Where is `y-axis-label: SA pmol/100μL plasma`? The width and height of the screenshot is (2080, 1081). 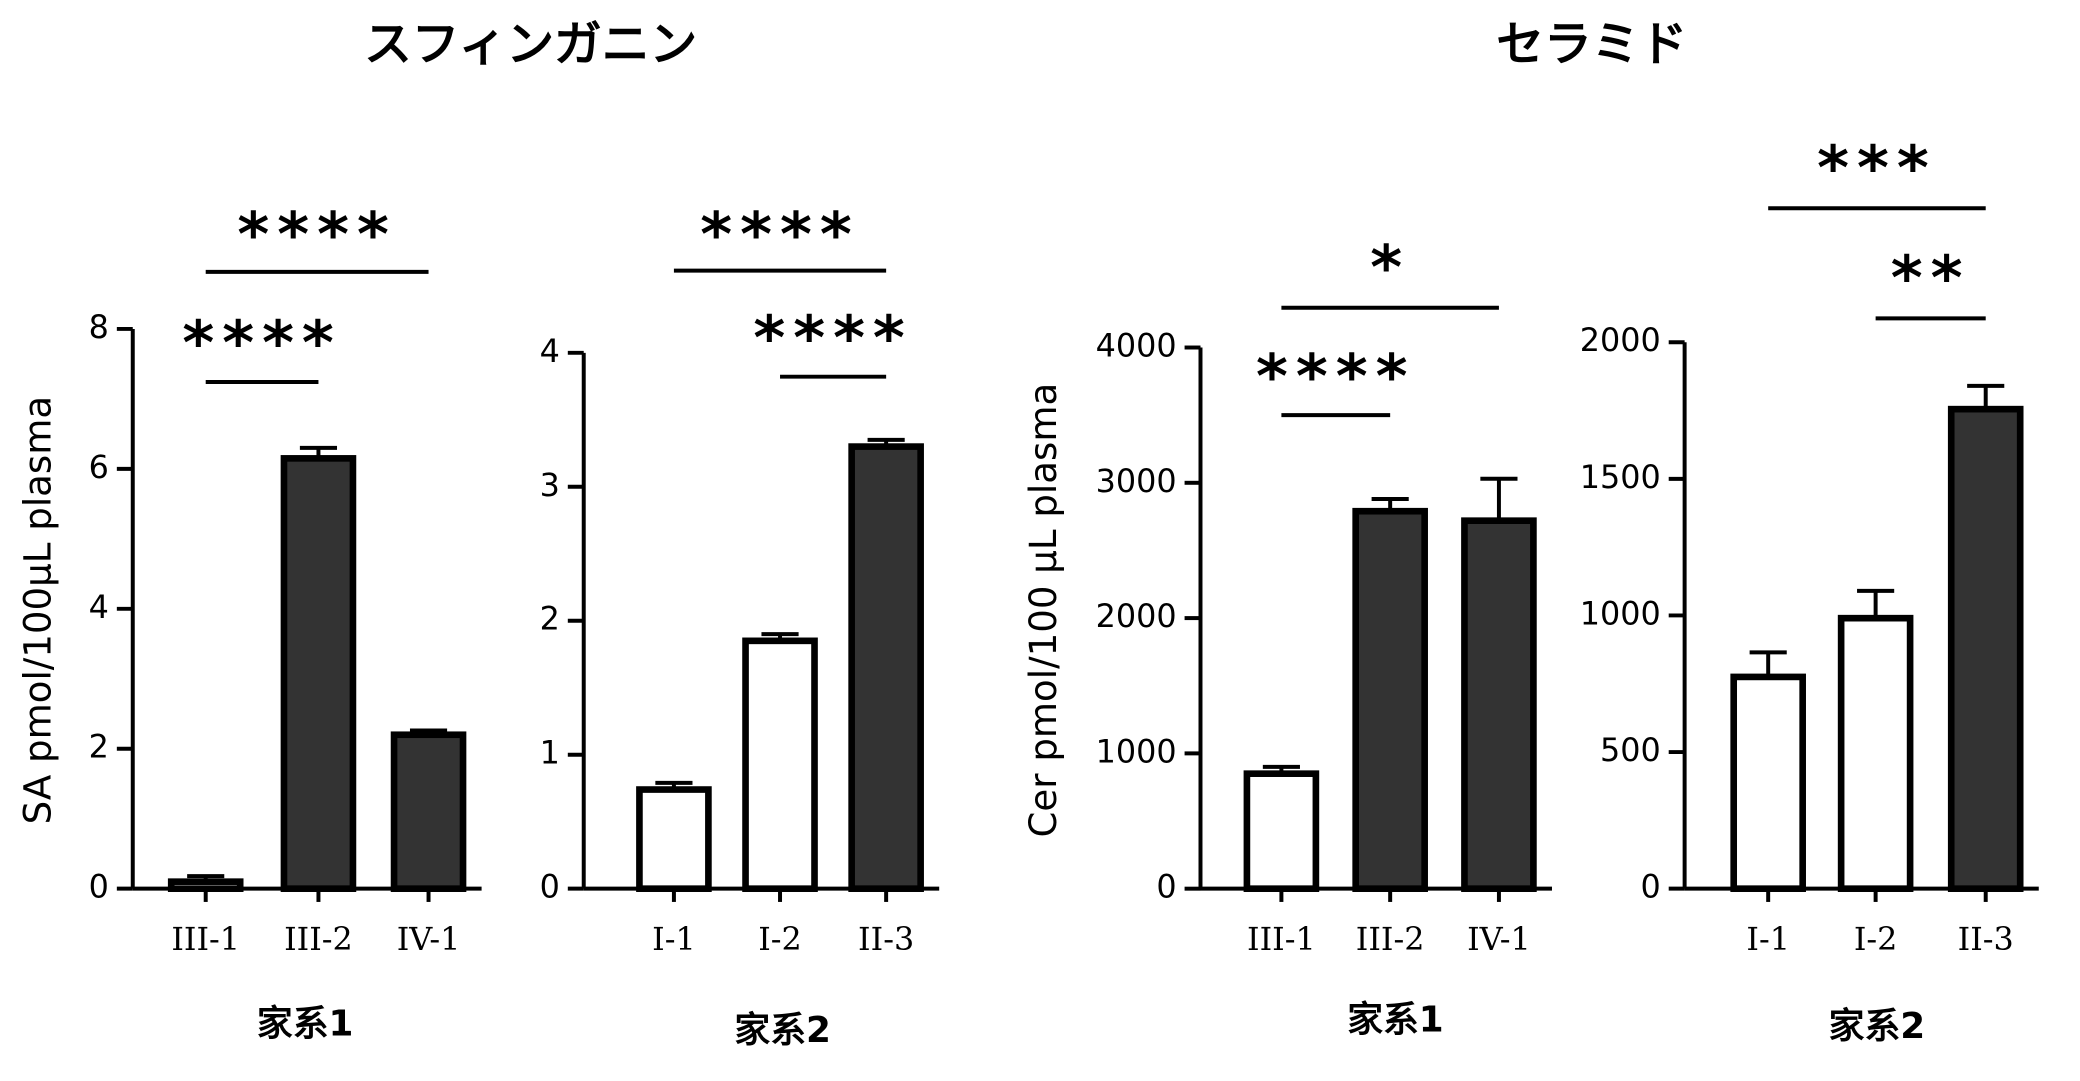 y-axis-label: SA pmol/100μL plasma is located at coordinates (37, 610).